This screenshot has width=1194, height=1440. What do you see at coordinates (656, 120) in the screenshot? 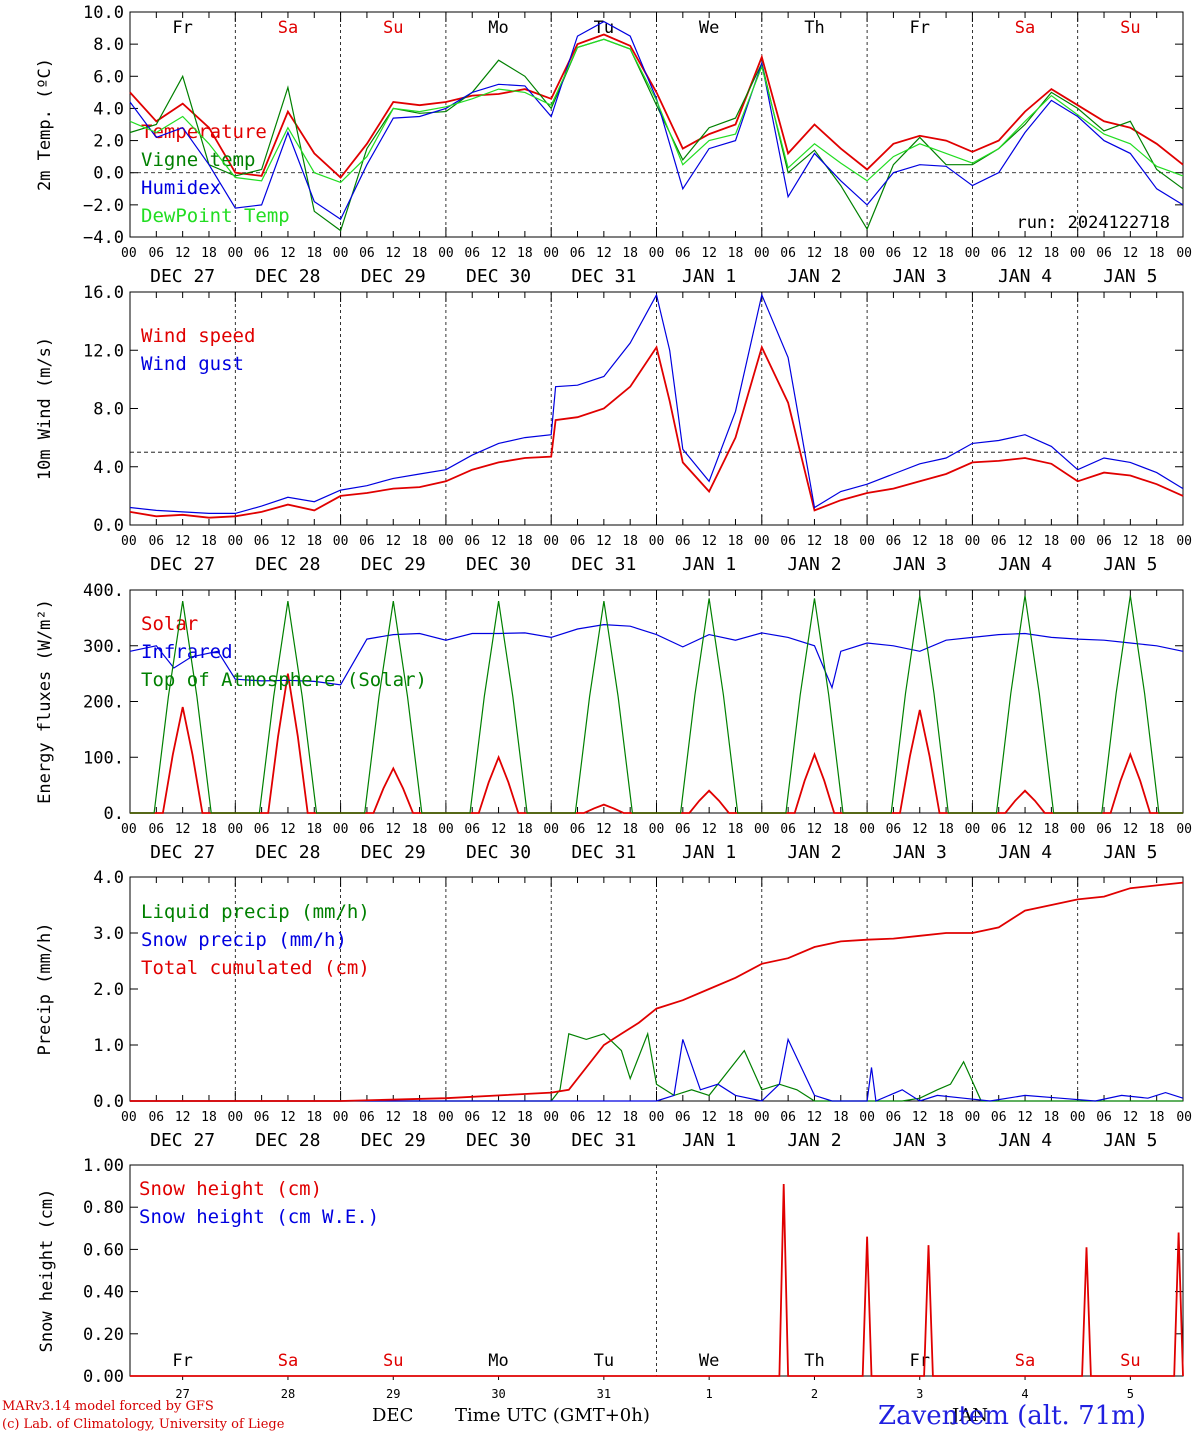
I see `series-line-humidex` at bounding box center [656, 120].